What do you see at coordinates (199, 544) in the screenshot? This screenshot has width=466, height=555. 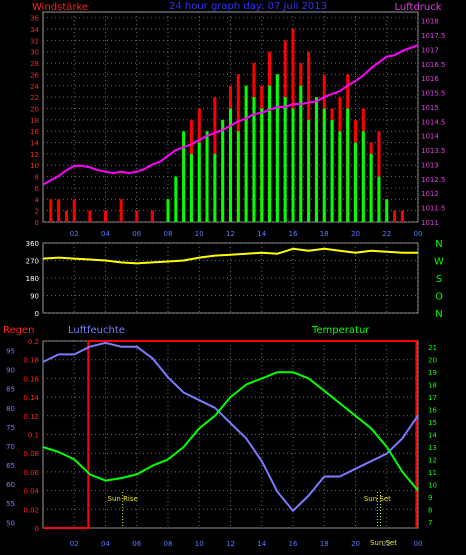 I see `climate-x-tick: 10` at bounding box center [199, 544].